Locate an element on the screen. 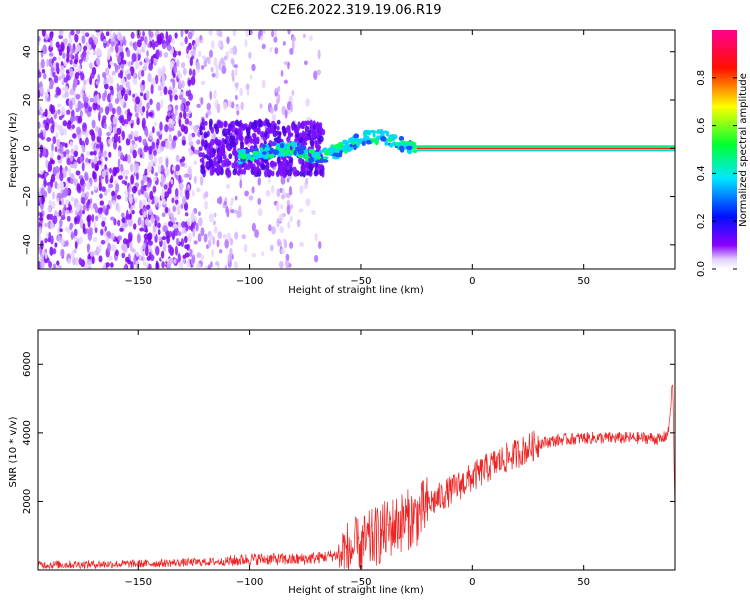  colorbar-tick-label: 0.8 is located at coordinates (701, 78).